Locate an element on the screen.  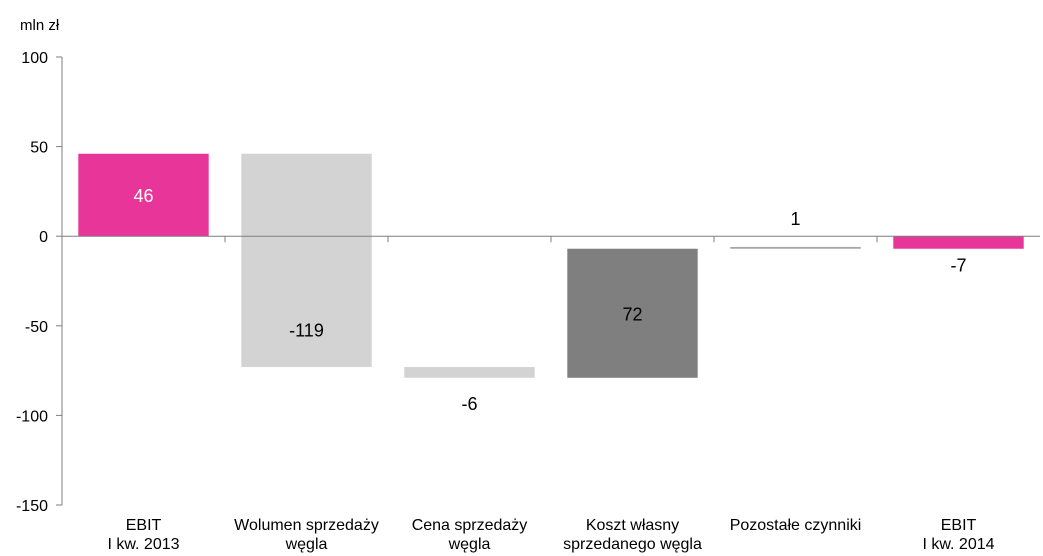
category-label: I kw. 2014 is located at coordinates (958, 544).